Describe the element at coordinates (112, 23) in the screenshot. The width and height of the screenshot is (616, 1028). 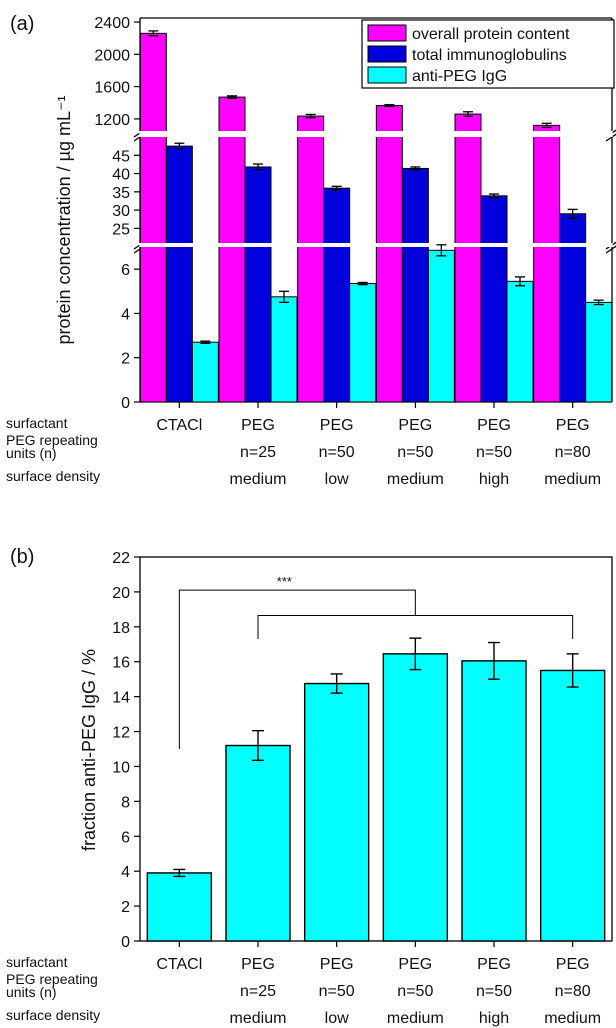
I see `panel-a-y-tick-label: 2400` at that location.